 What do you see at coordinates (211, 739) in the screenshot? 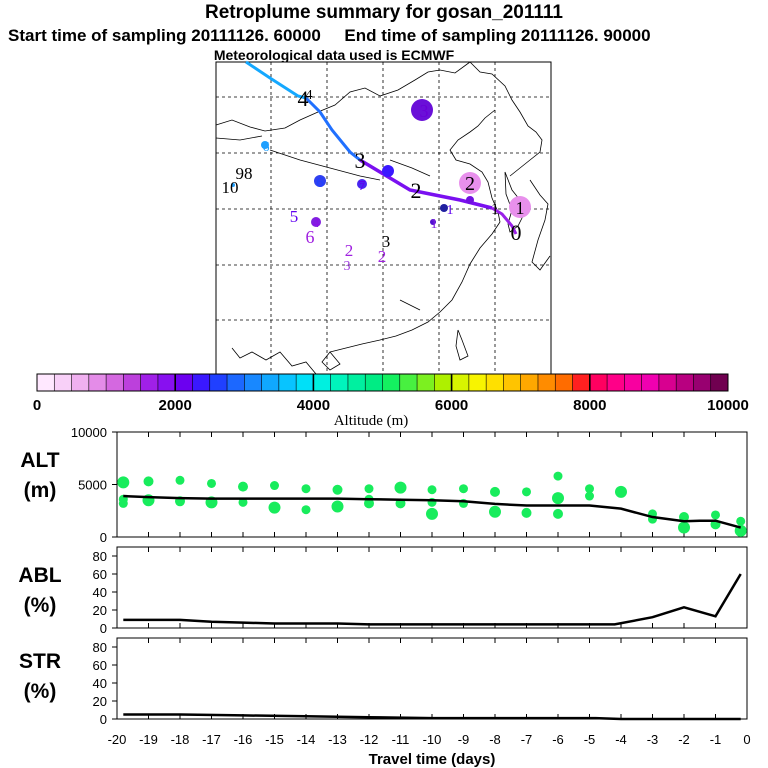
I see `x-tick-label: -17` at bounding box center [211, 739].